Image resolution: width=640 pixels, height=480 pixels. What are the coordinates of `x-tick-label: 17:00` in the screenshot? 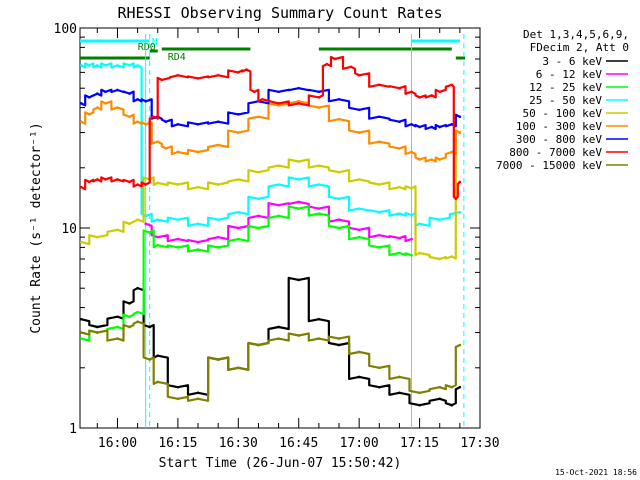 It's located at (359, 443).